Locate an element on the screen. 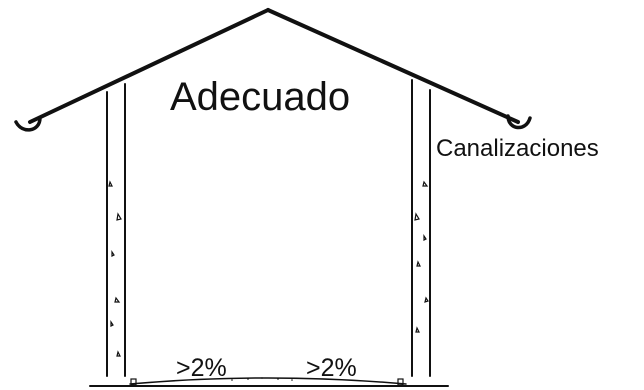 The image size is (644, 390). floor-drain-left is located at coordinates (133, 382).